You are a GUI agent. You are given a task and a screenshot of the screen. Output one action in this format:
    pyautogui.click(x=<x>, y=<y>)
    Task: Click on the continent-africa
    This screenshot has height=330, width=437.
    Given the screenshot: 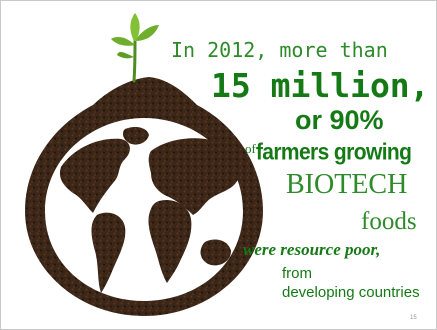 What is the action you would take?
    pyautogui.click(x=170, y=241)
    